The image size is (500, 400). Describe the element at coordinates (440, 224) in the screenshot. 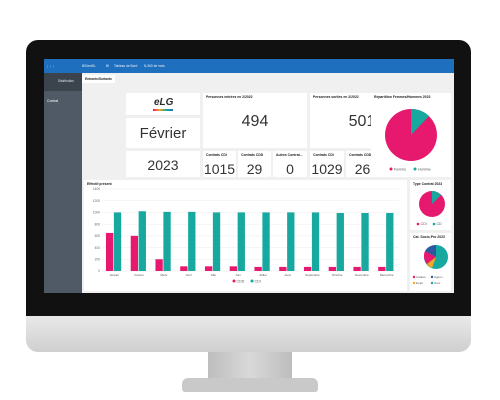

I see `contract-legend-cd: CD` at that location.